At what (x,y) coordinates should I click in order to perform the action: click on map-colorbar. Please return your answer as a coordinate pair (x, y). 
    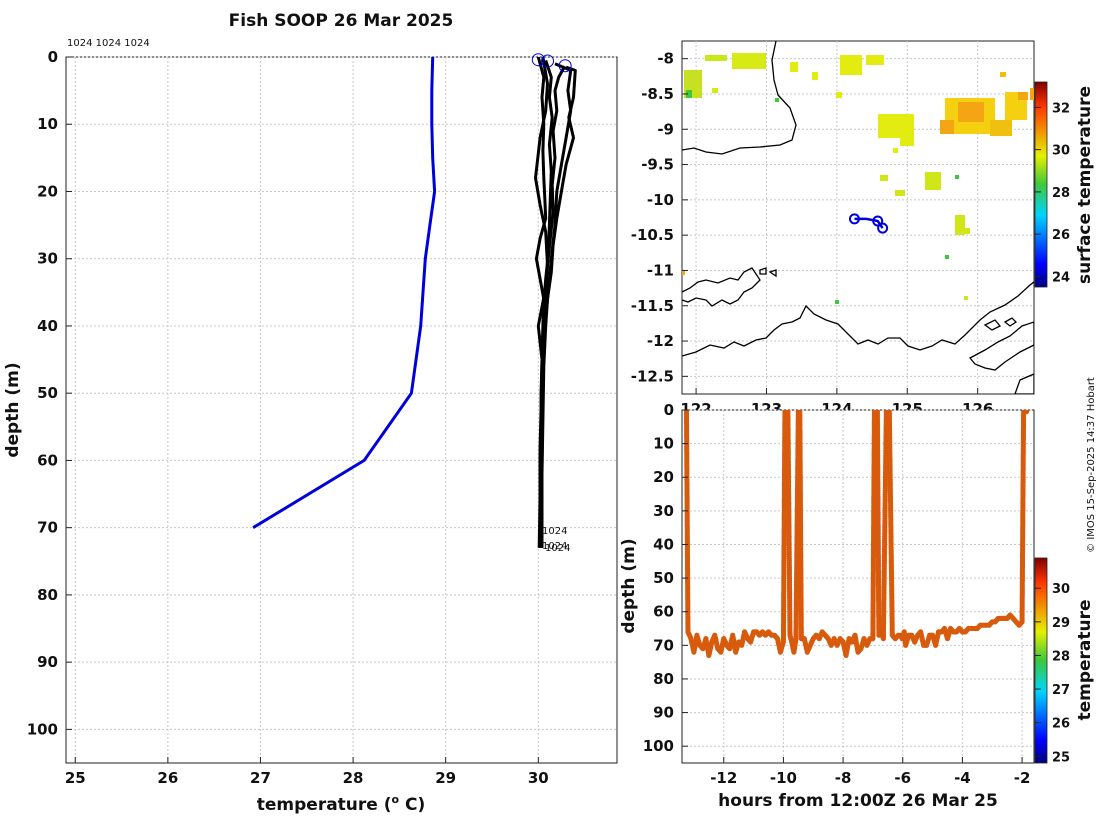
    Looking at the image, I should click on (1041, 184).